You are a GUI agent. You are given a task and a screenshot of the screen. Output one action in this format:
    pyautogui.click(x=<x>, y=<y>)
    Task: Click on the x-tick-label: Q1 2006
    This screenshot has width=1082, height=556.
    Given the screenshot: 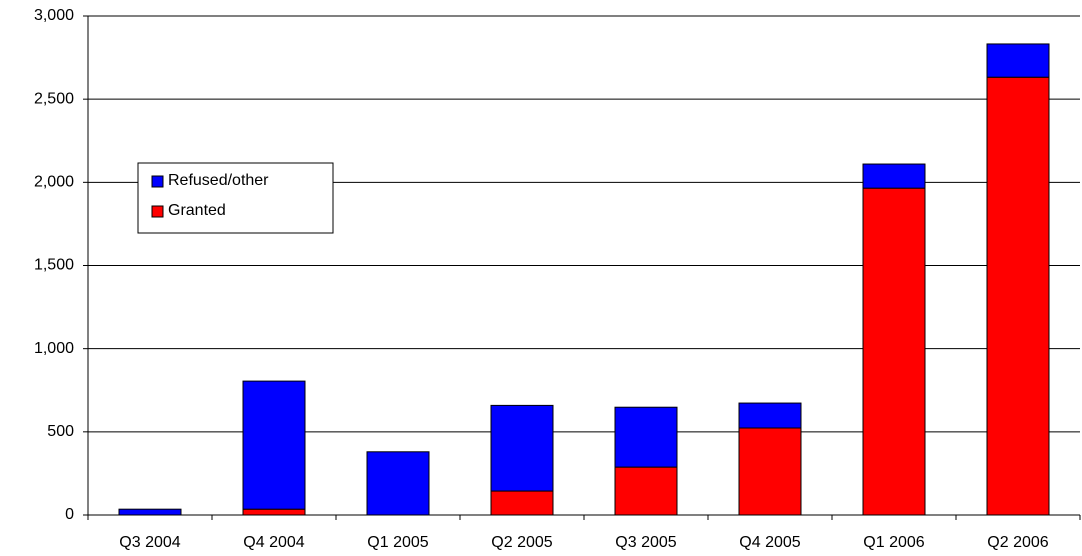 What is the action you would take?
    pyautogui.click(x=893, y=542)
    